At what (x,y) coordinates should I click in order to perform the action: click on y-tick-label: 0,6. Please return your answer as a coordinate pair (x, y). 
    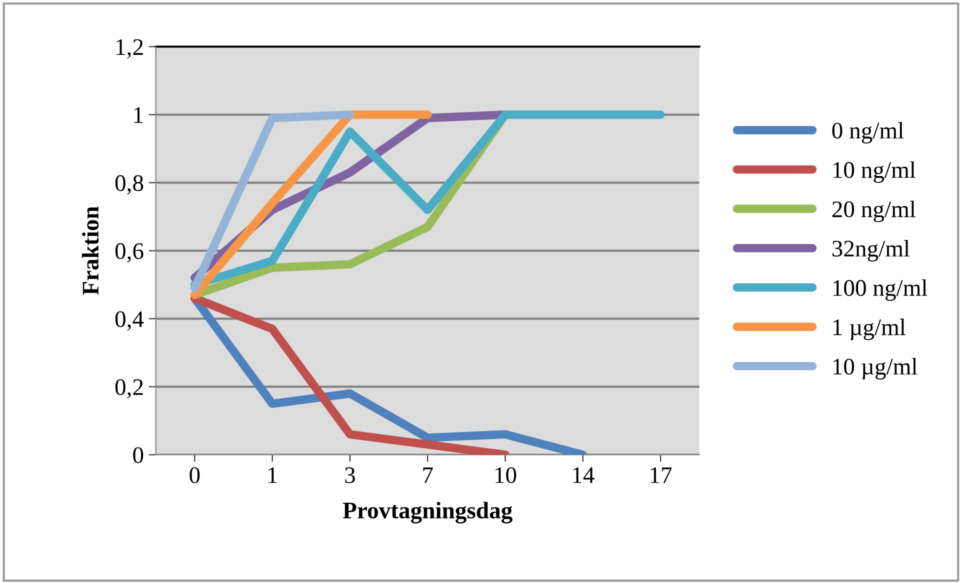
    Looking at the image, I should click on (129, 253).